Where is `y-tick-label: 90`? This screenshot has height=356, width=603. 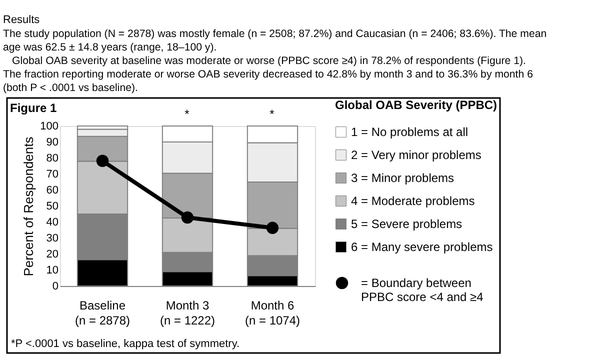 y-tick-label: 90 is located at coordinates (52, 142).